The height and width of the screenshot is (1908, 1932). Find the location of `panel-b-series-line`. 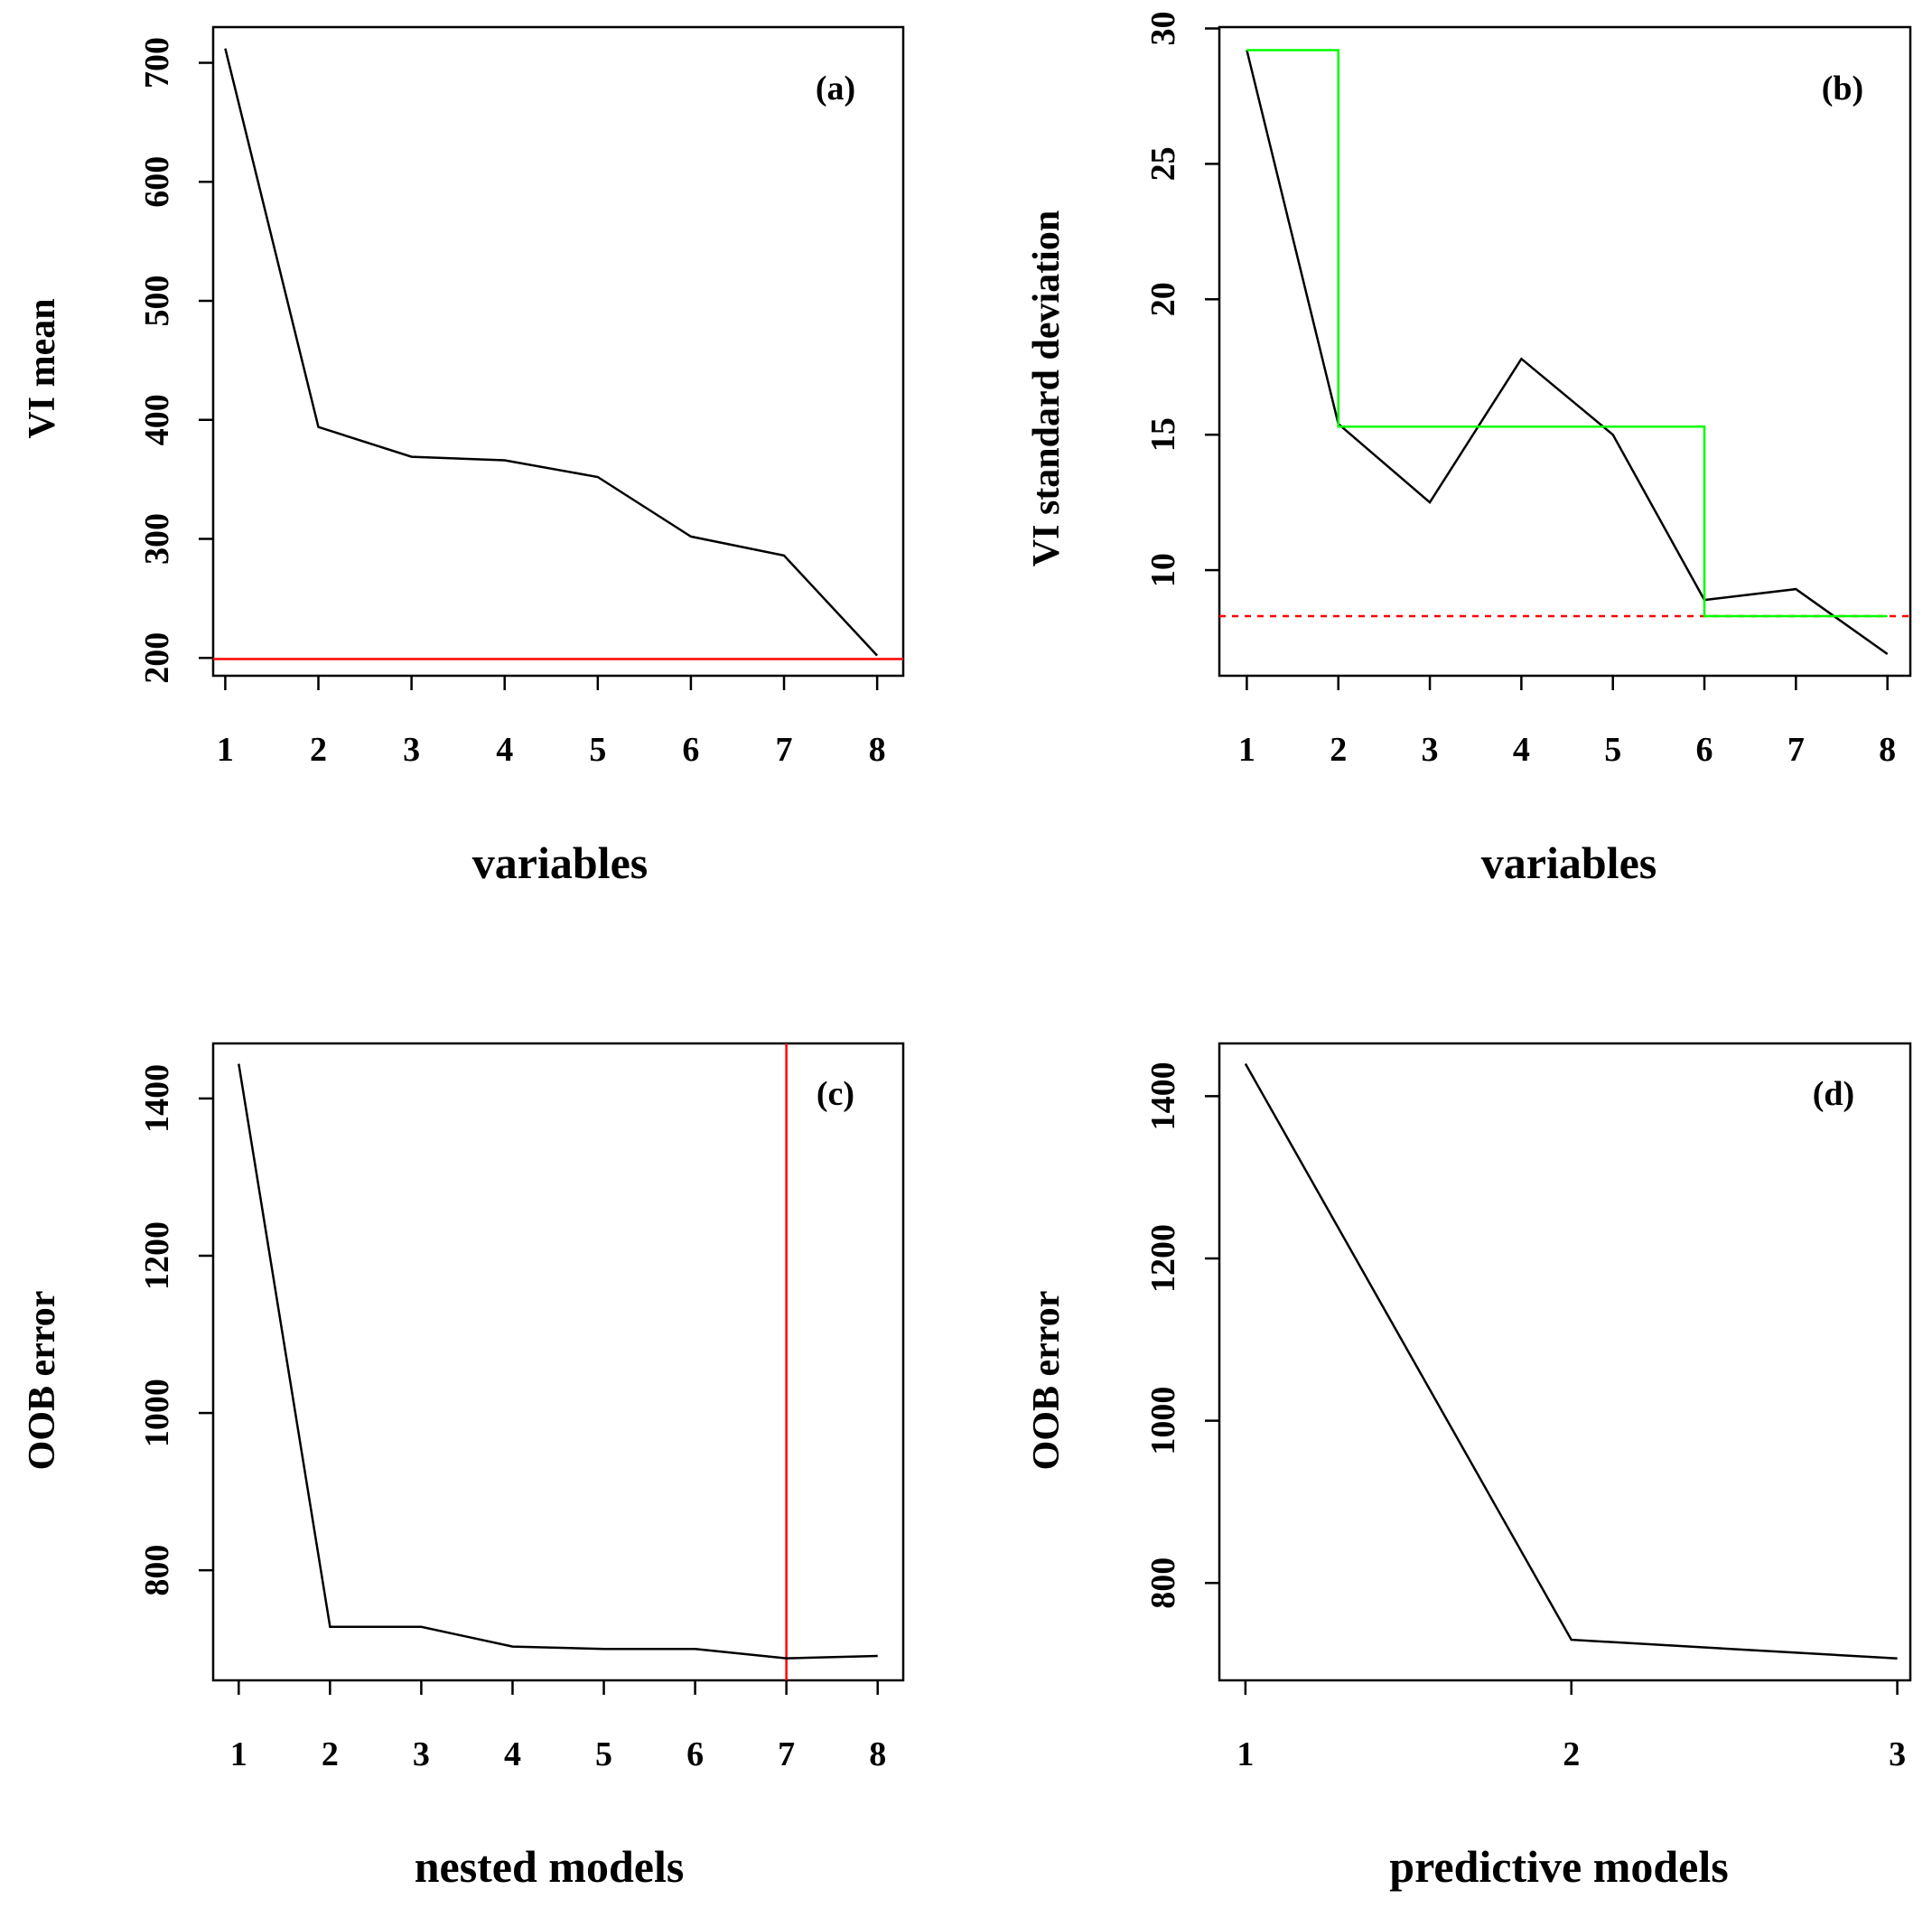

panel-b-series-line is located at coordinates (1567, 353).